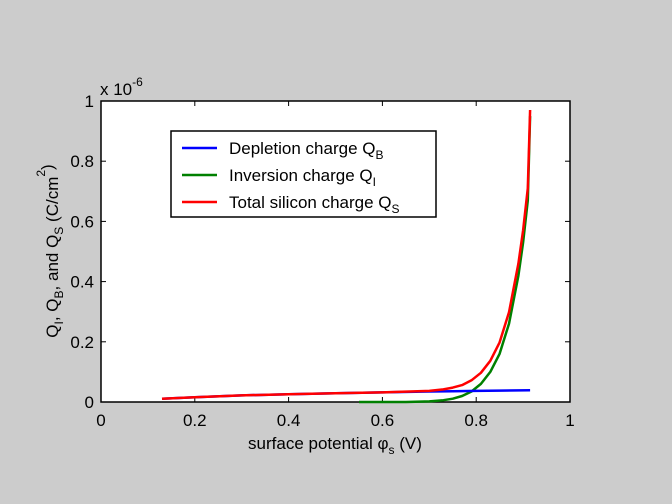 This screenshot has width=672, height=504. I want to click on y-tick-label: 0.4, so click(82, 282).